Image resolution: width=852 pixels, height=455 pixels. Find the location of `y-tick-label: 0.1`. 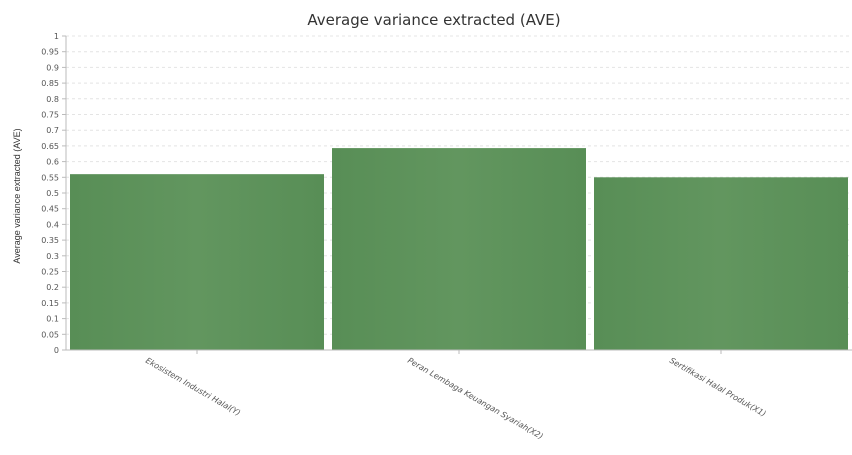

y-tick-label: 0.1 is located at coordinates (52, 319).